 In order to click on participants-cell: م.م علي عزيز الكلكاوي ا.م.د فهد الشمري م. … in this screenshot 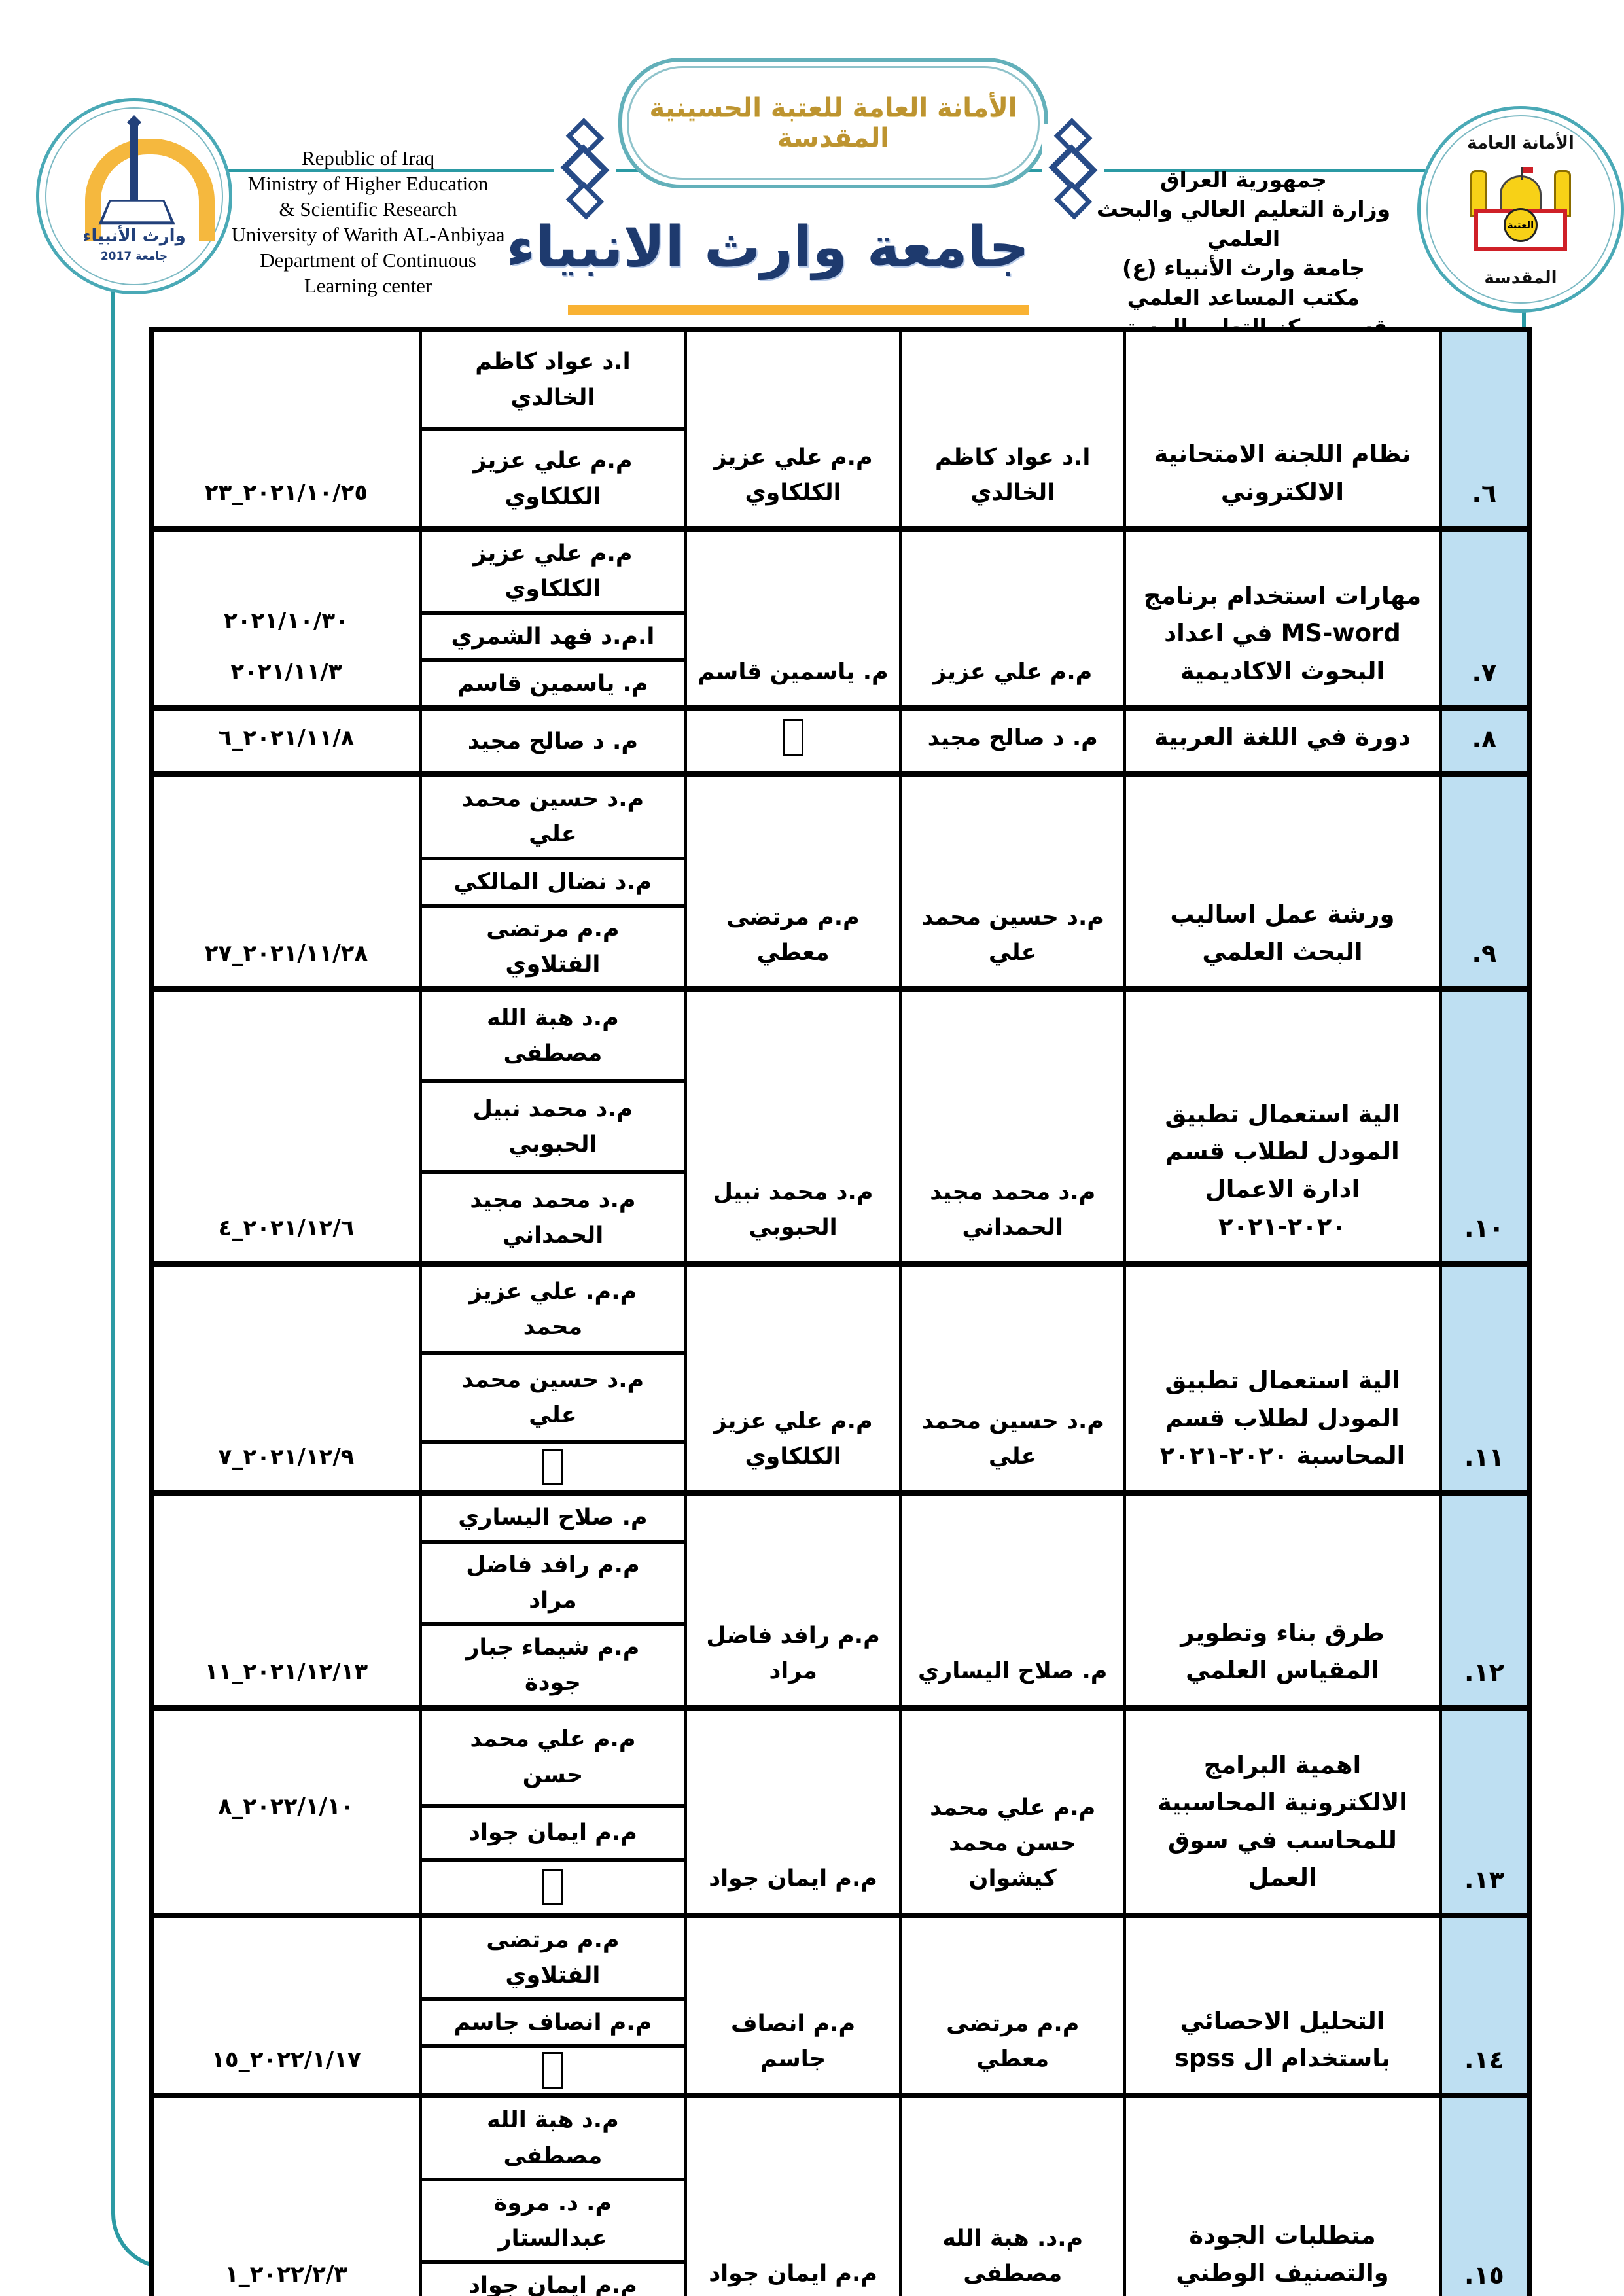, I will do `click(551, 618)`.